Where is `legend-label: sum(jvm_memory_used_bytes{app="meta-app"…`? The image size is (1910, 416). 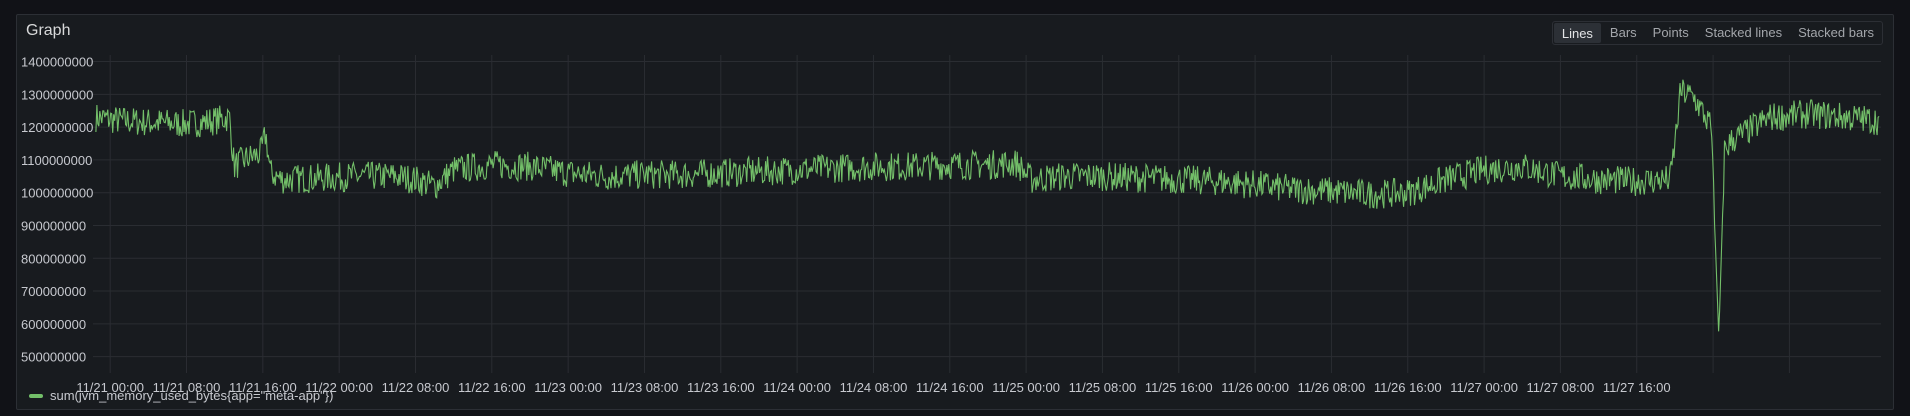 legend-label: sum(jvm_memory_used_bytes{app="meta-app"… is located at coordinates (192, 395).